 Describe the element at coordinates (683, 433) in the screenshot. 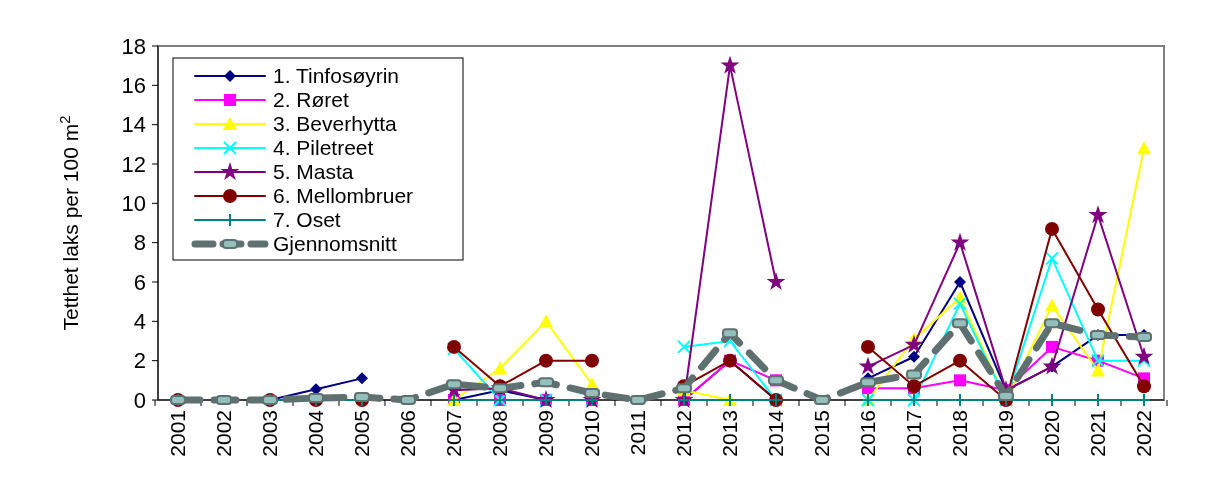

I see `x-tick-label: 2012` at that location.